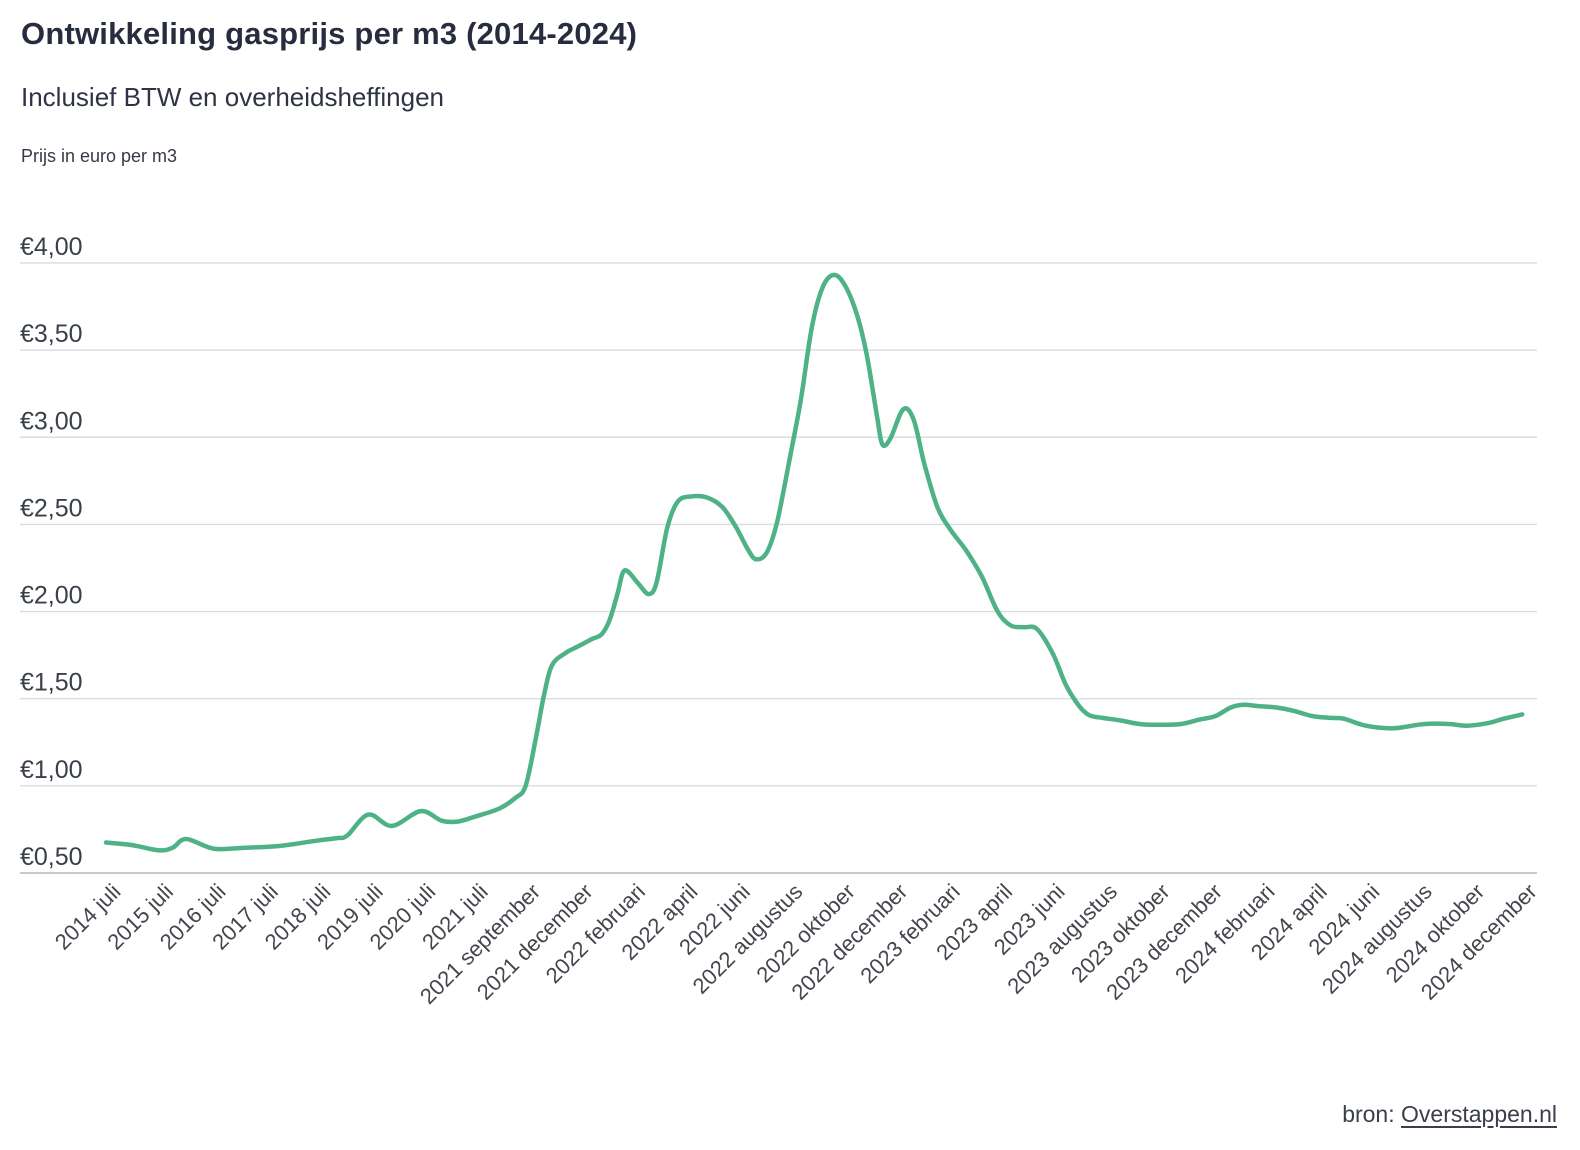 This screenshot has width=1580, height=1150. Describe the element at coordinates (51, 857) in the screenshot. I see `y-axis-tick-label: €0,50` at that location.